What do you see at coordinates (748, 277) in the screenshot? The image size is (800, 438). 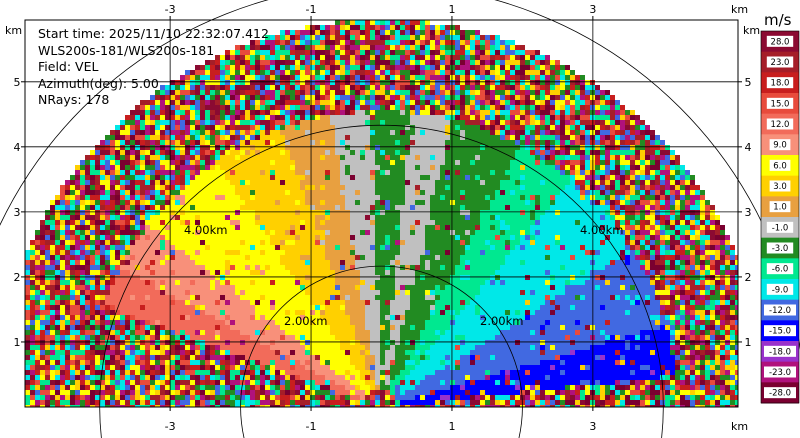 I see `y-tick-label-right: 2` at bounding box center [748, 277].